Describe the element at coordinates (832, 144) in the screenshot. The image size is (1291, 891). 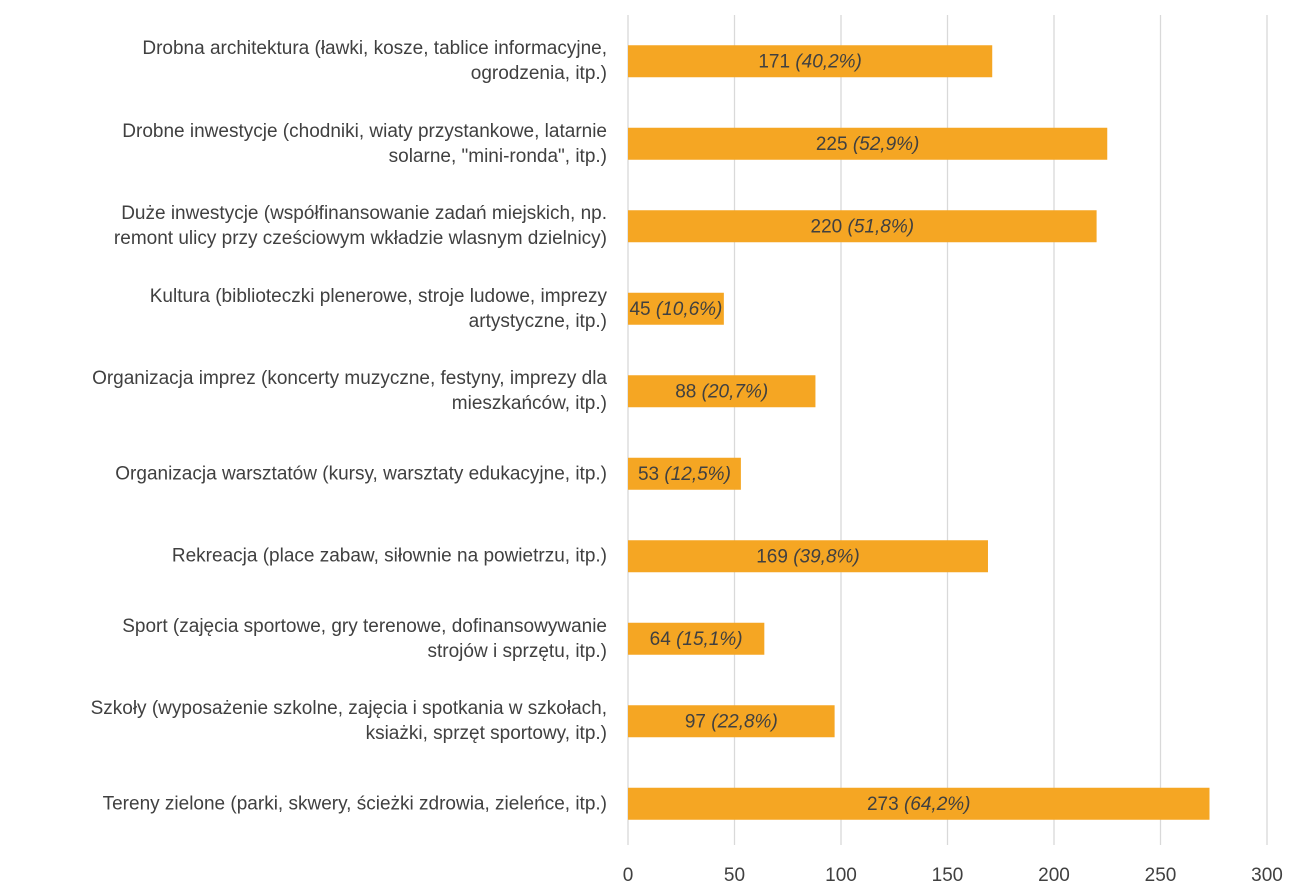
I see `data-label-value: 225` at that location.